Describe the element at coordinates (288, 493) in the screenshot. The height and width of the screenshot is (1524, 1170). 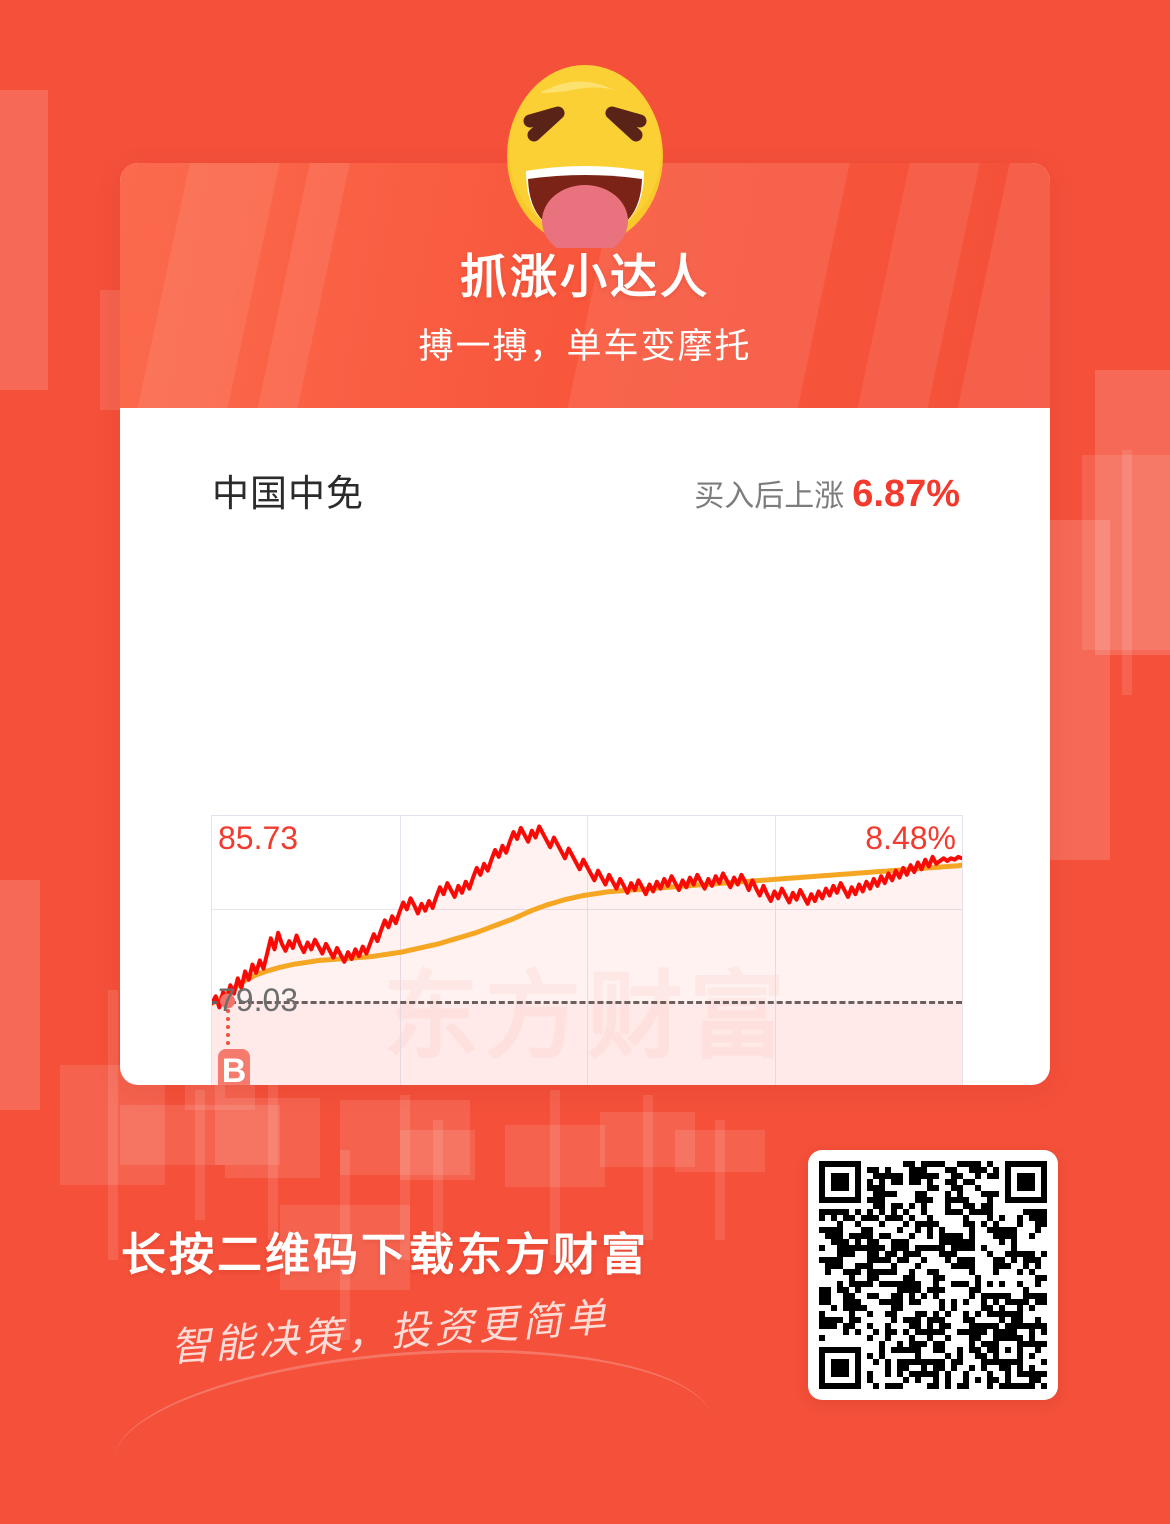
I see `stock-name: 中国中免` at that location.